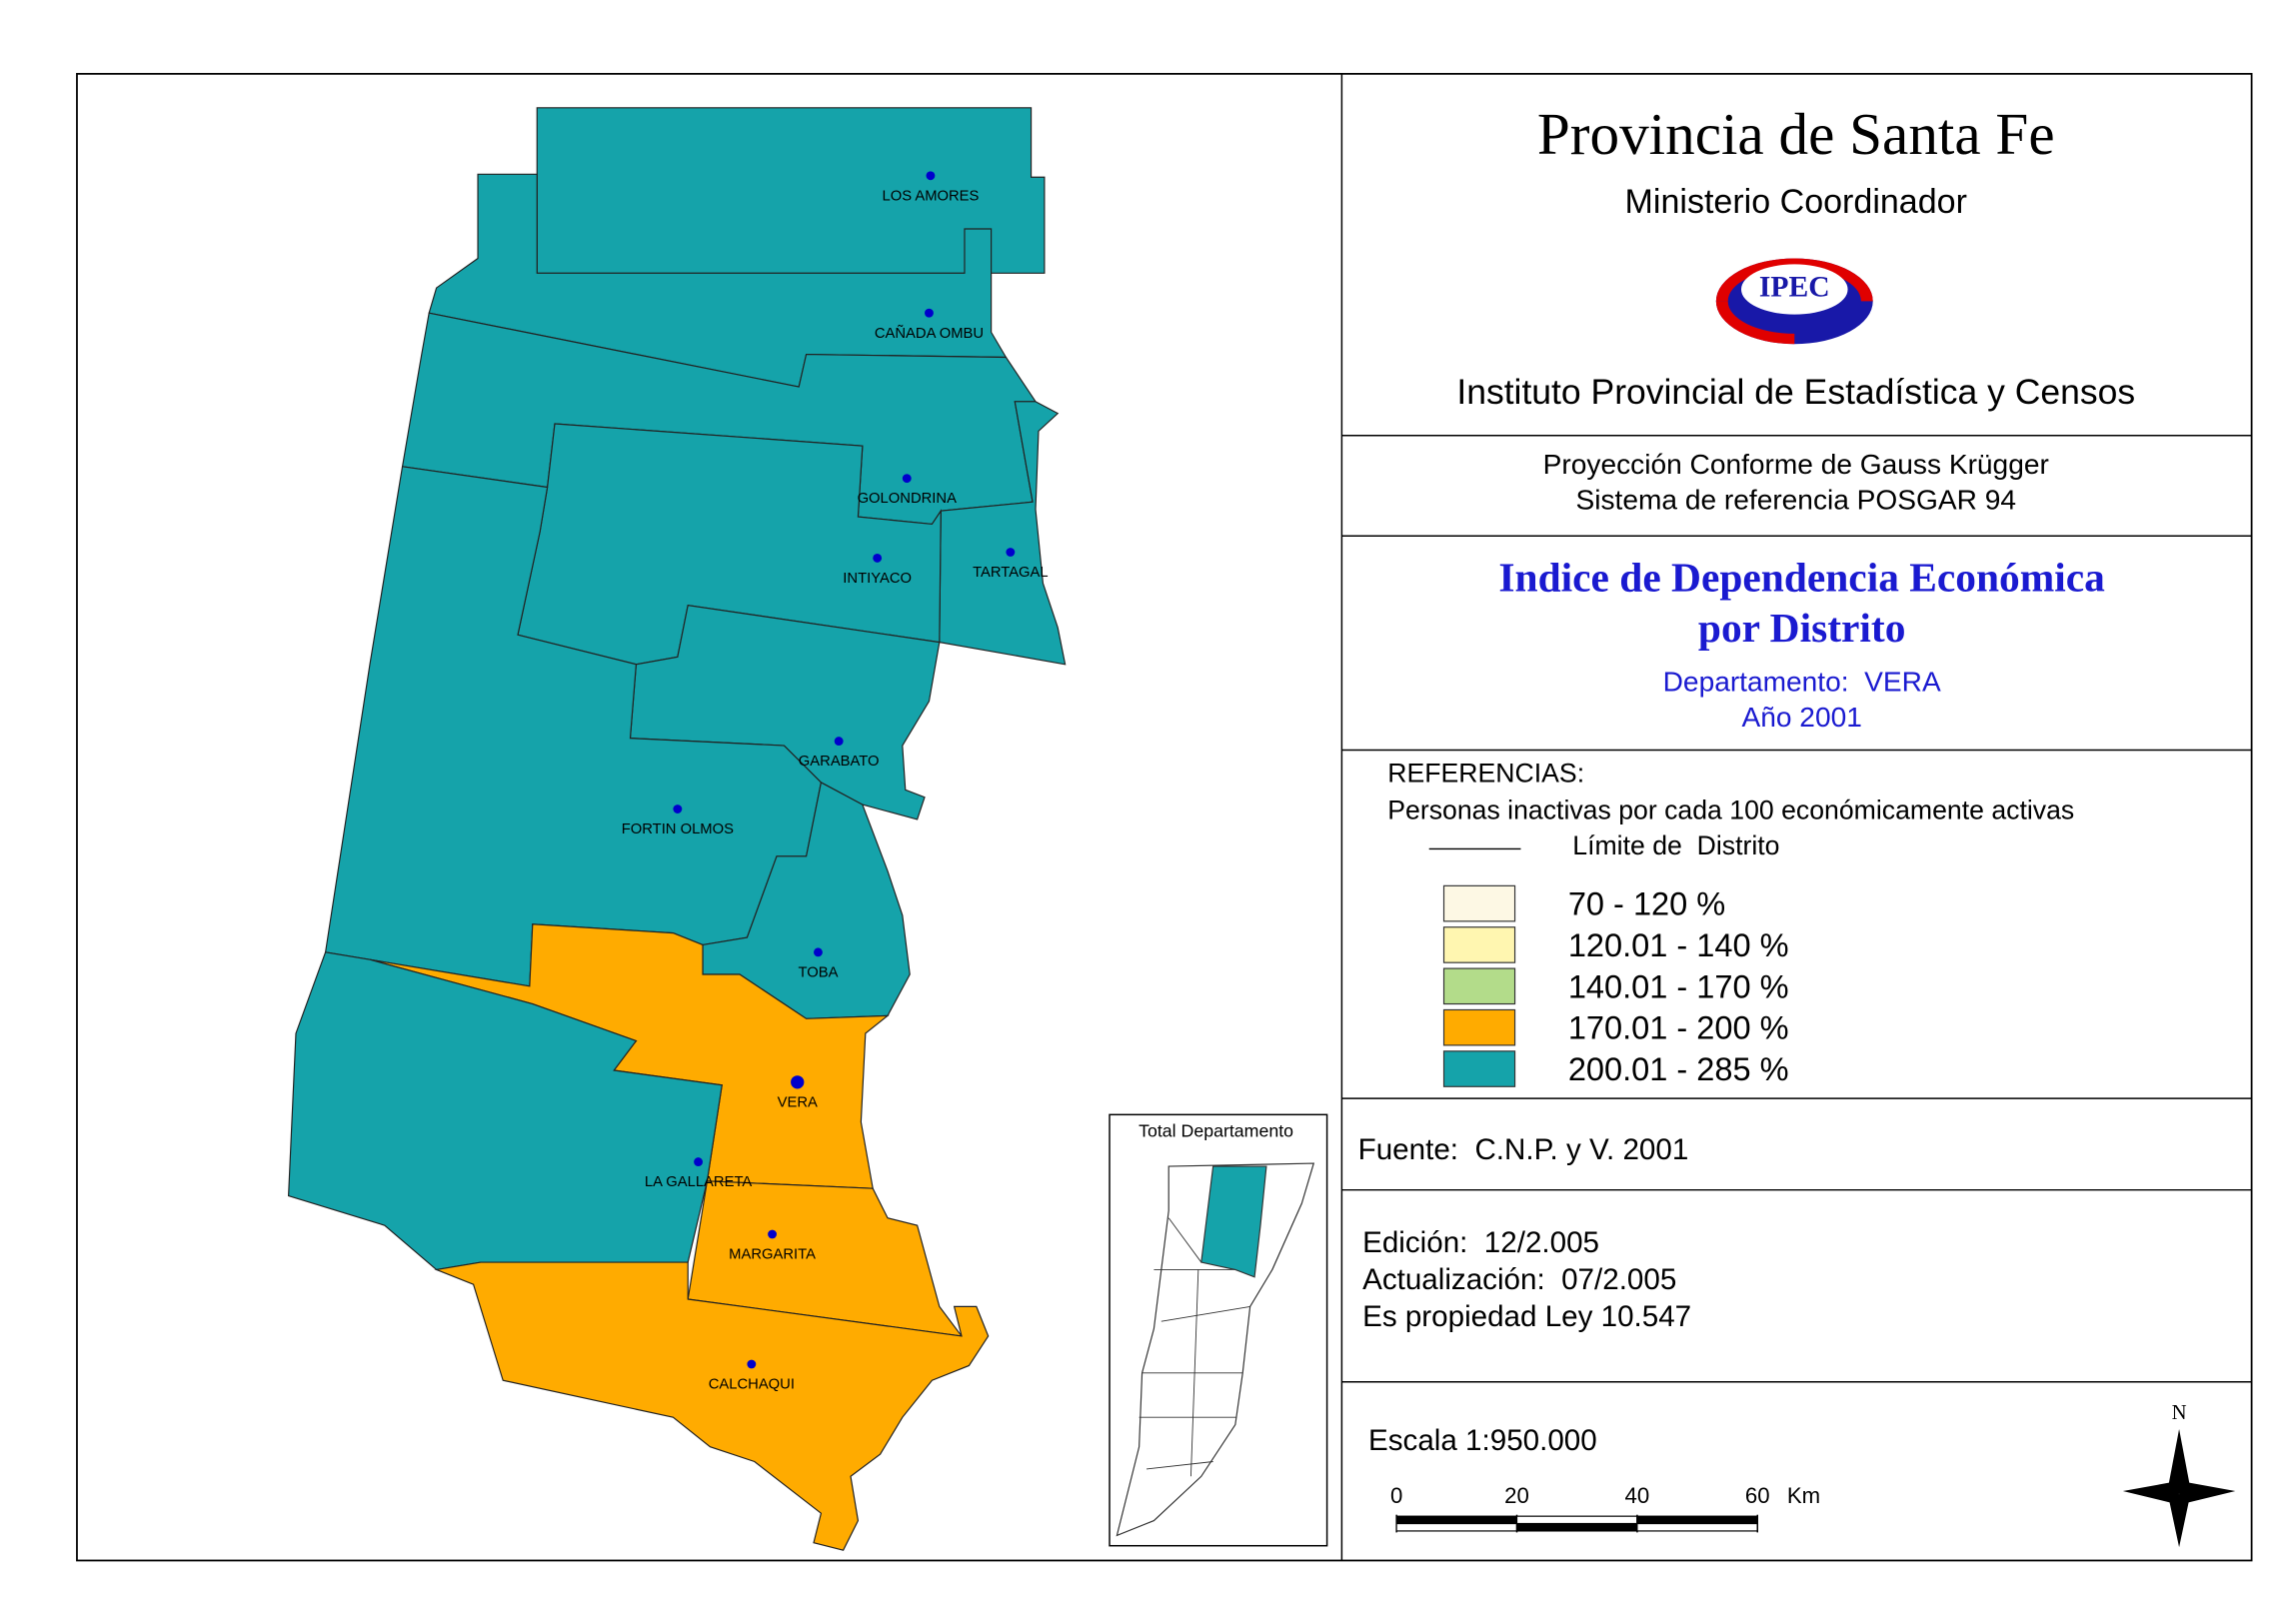 The width and height of the screenshot is (2296, 1624). I want to click on inset: Total Departamento, so click(1219, 1330).